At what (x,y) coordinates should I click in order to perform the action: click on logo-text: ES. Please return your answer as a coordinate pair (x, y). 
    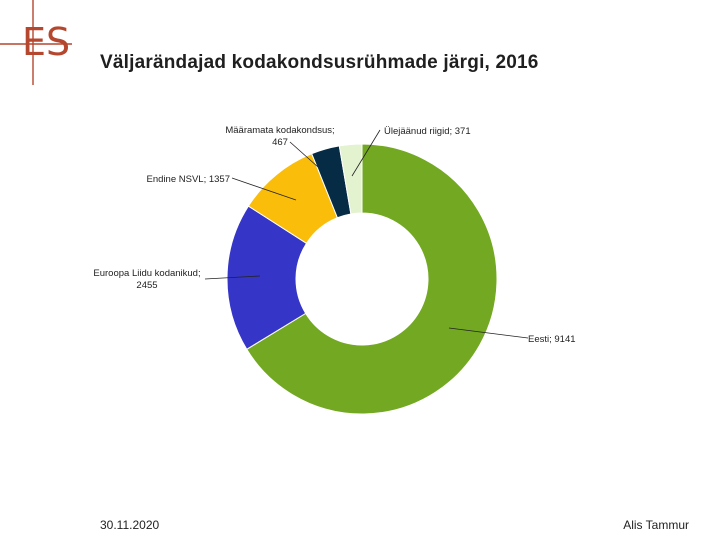
    Looking at the image, I should click on (46, 42).